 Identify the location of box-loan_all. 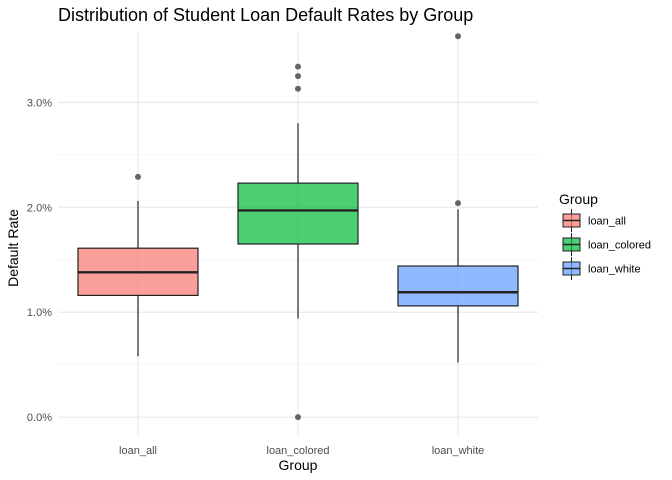
(138, 265).